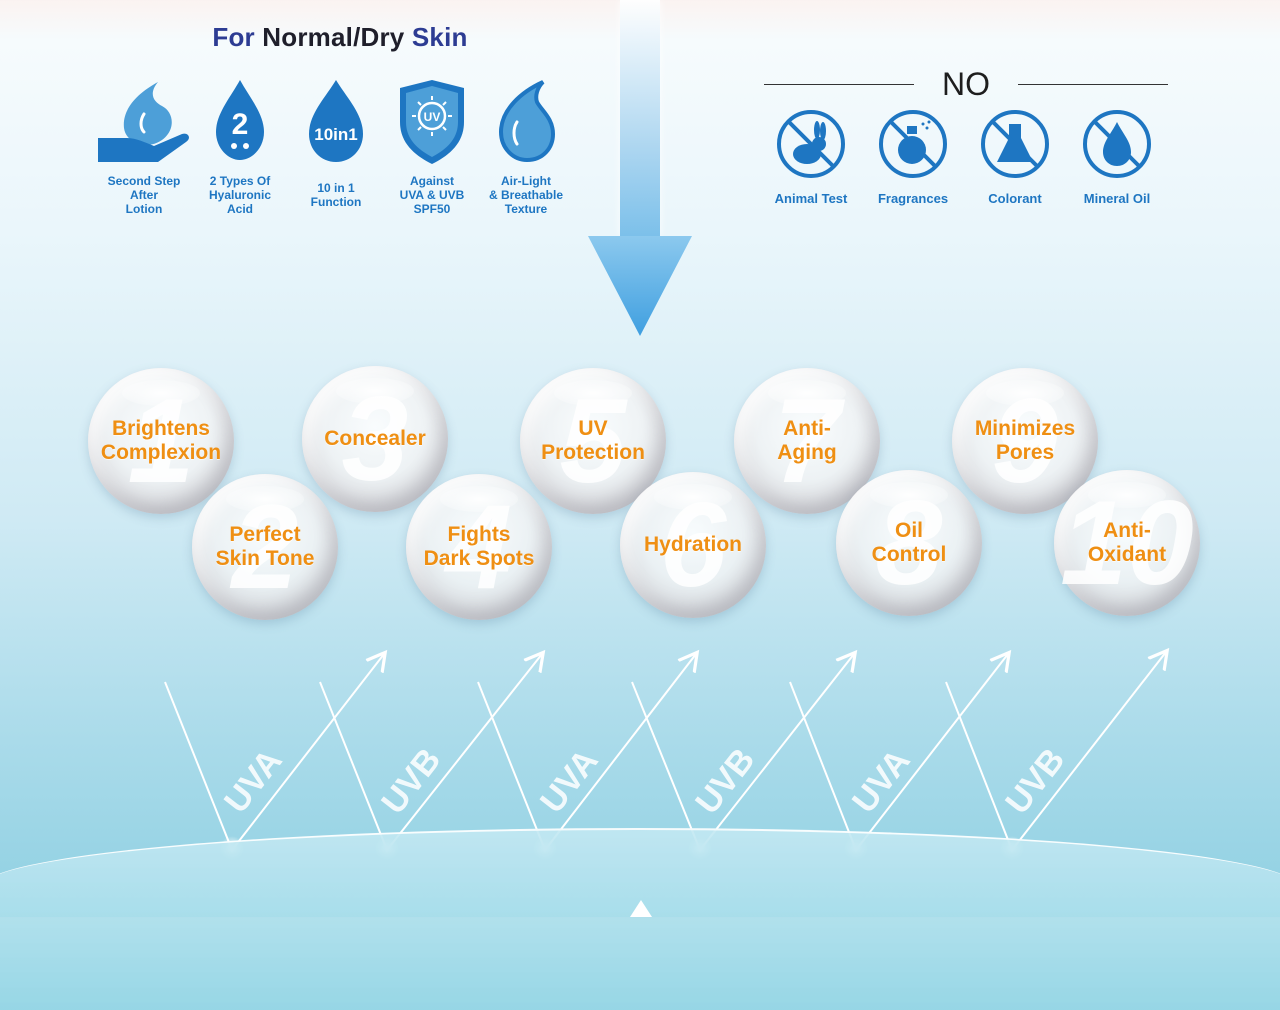 The image size is (1280, 1010). I want to click on bubble-label-line: Dark Spots, so click(479, 558).